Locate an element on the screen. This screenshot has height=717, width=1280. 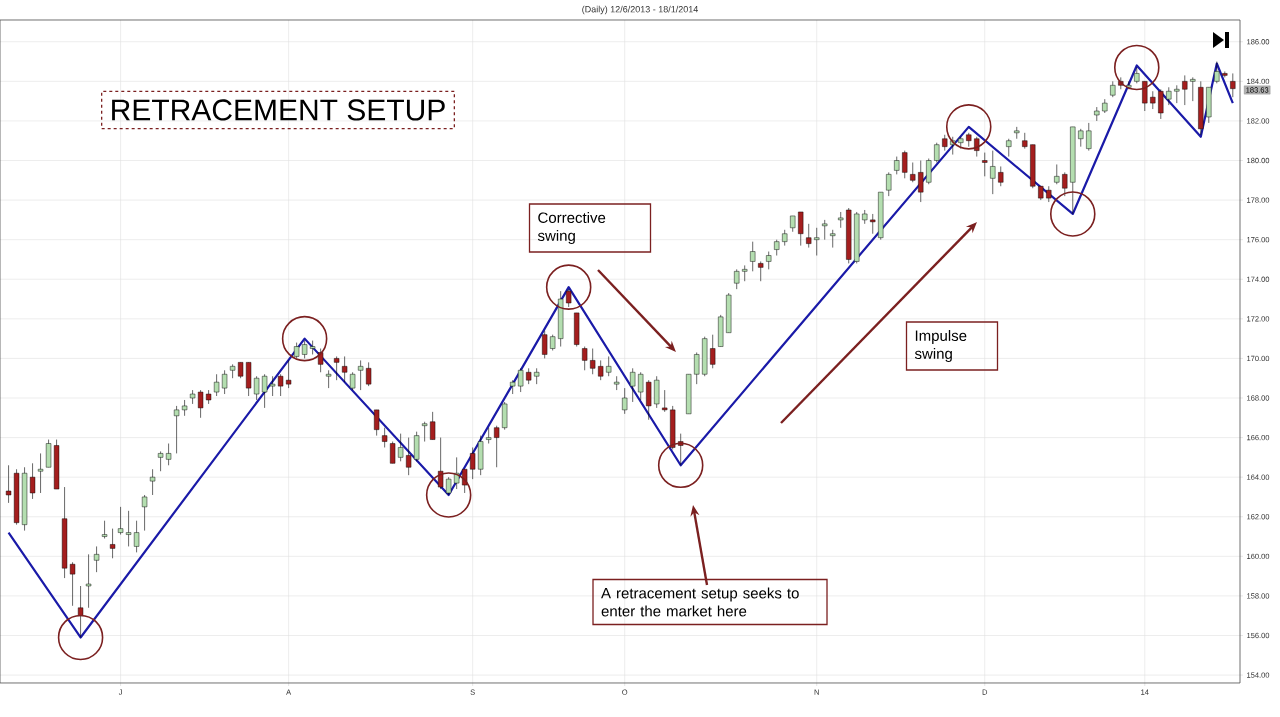
chart-title: (Daily) 12/6/2013 - 18/1/2014 is located at coordinates (640, 10).